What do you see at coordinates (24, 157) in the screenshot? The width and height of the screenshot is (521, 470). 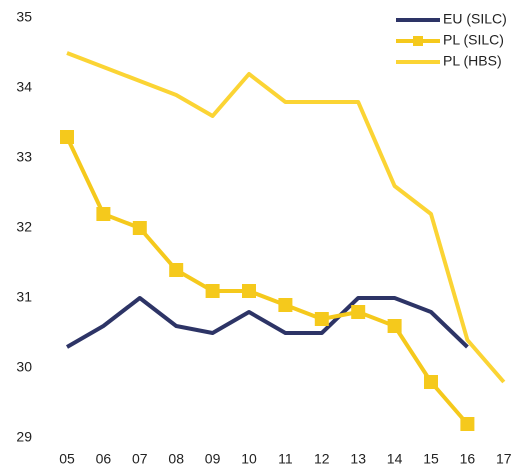 I see `y-tick-label: 33` at bounding box center [24, 157].